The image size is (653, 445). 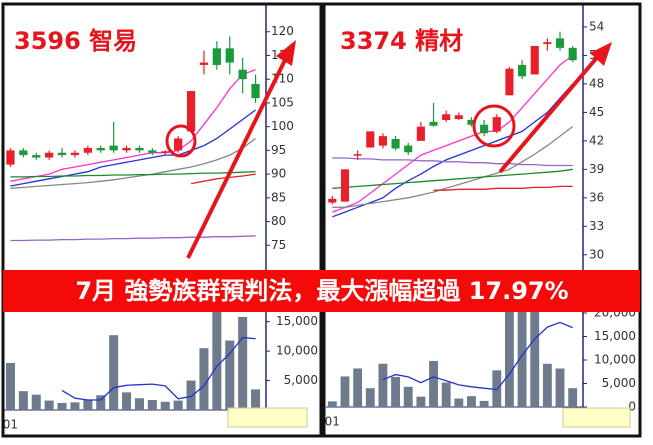 I want to click on y-tick-label: 90, so click(x=278, y=174).